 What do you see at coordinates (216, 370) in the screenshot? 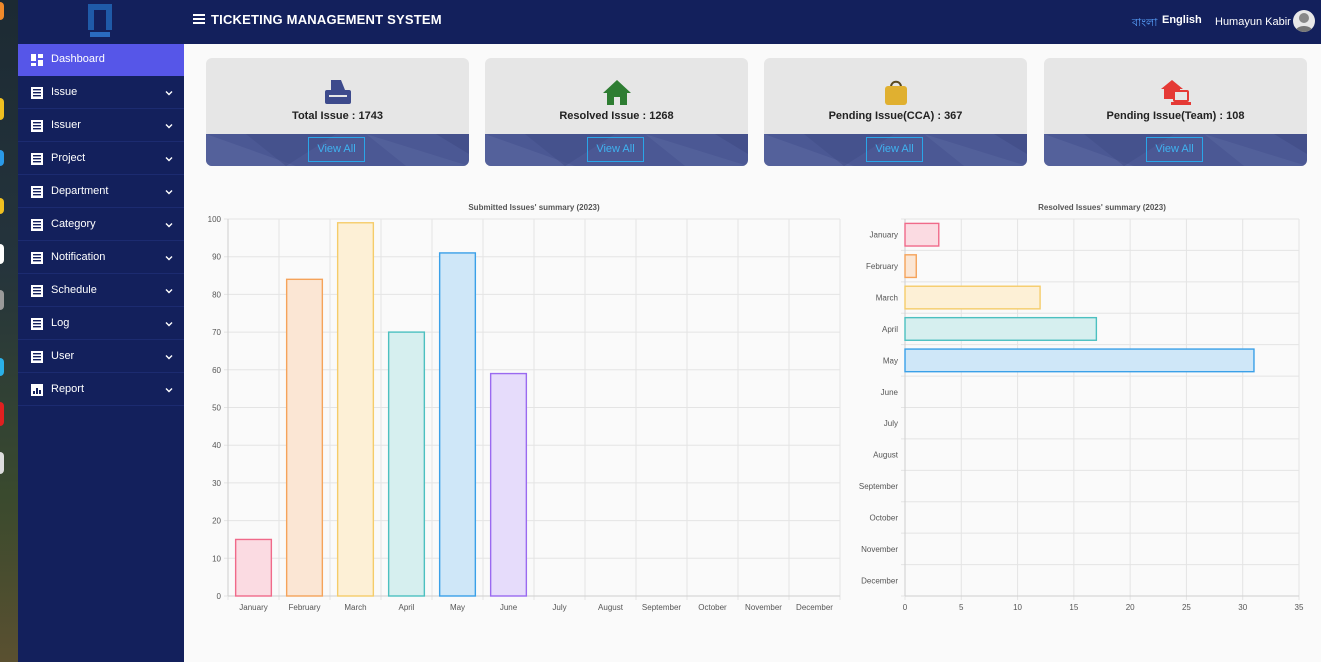
I see `y-tick-label: 60` at bounding box center [216, 370].